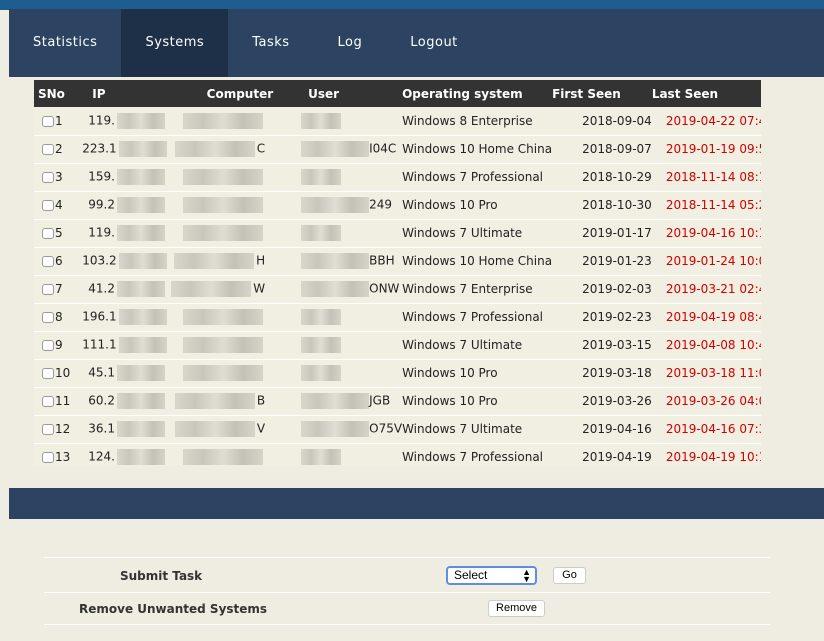  I want to click on user-cell: ONW, so click(338, 289).